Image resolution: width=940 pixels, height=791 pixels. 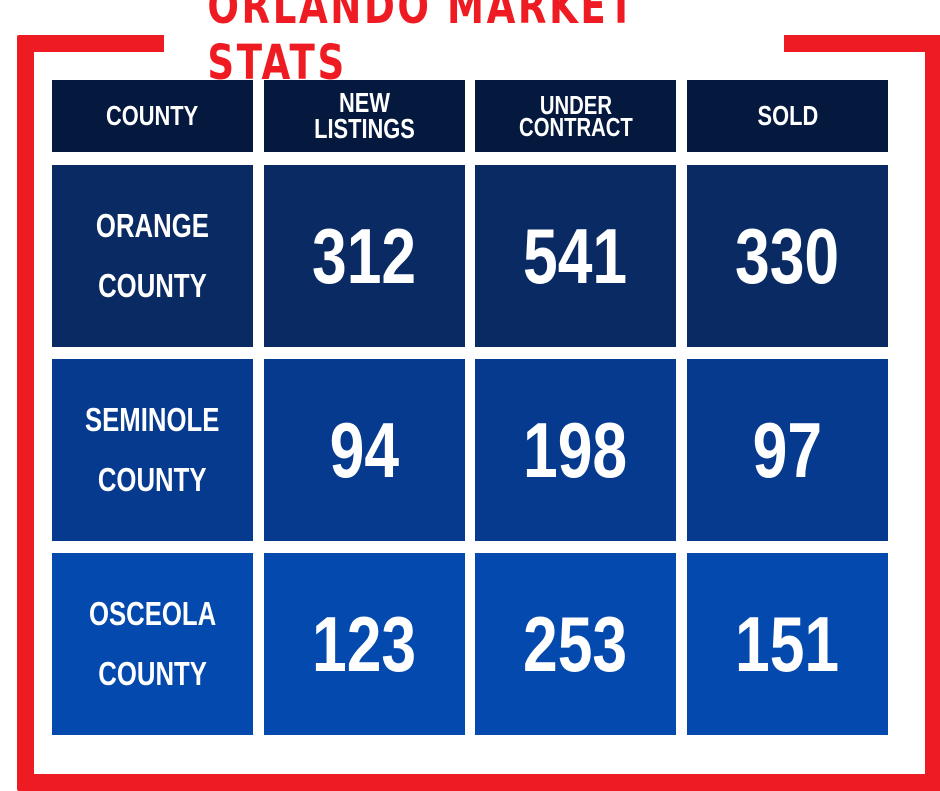 What do you see at coordinates (474, 45) in the screenshot?
I see `page-title: ORLANDO MARKET STATS` at bounding box center [474, 45].